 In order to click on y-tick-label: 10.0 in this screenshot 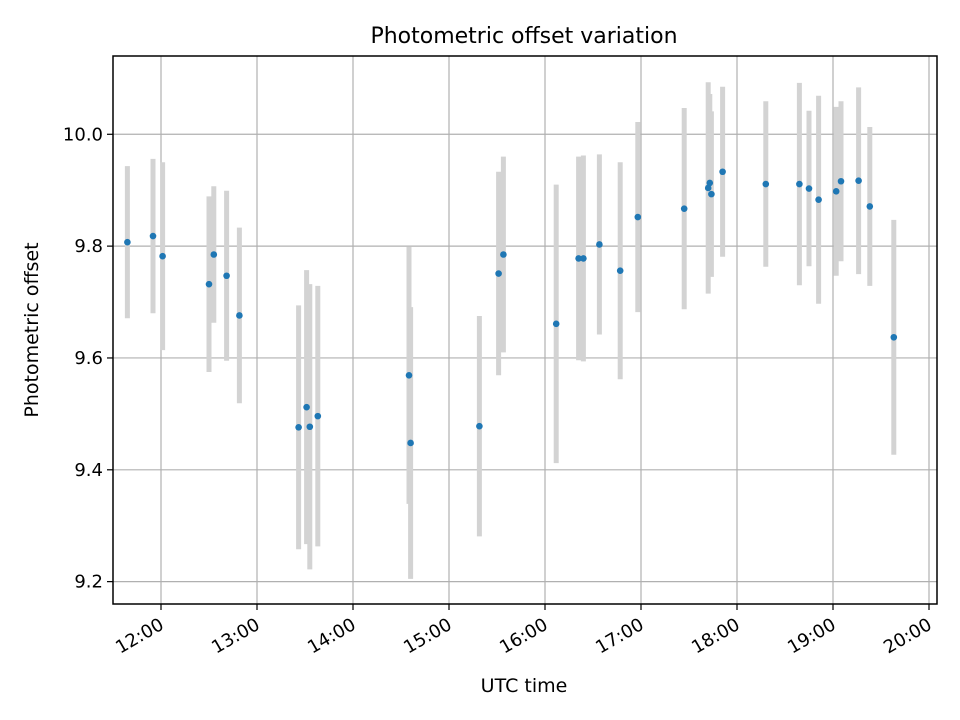, I will do `click(83, 134)`.